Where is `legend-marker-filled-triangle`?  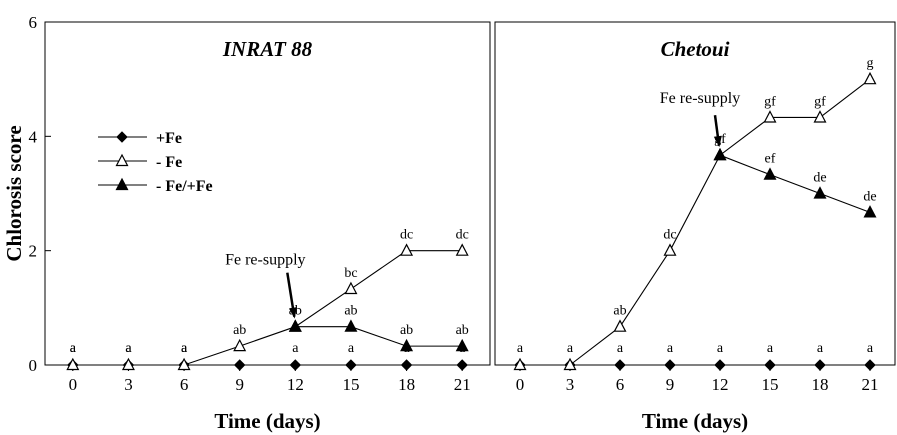
legend-marker-filled-triangle is located at coordinates (122, 184).